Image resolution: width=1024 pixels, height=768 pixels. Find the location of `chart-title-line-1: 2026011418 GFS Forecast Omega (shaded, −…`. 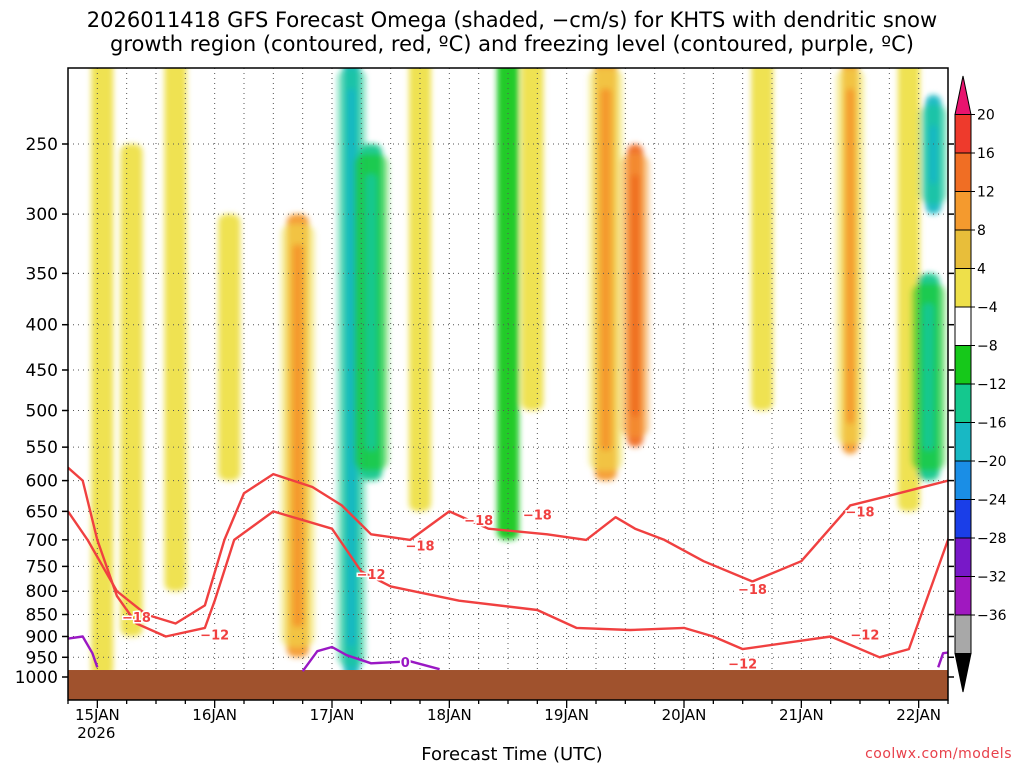

chart-title-line-1: 2026011418 GFS Forecast Omega (shaded, −… is located at coordinates (512, 20).